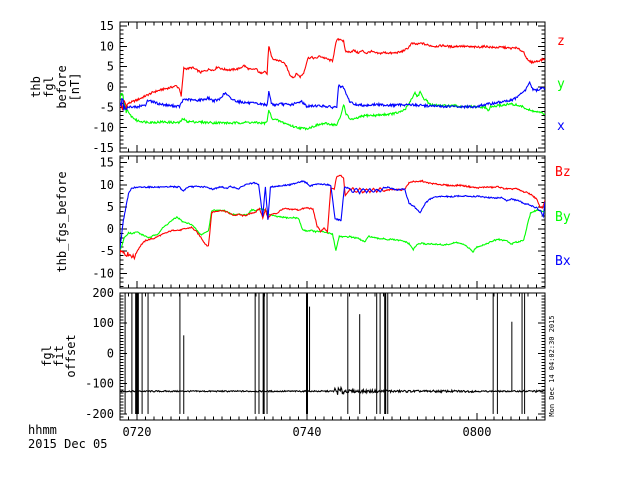 The image size is (640, 480). Describe the element at coordinates (332, 74) in the screenshot. I see `series-z` at that location.